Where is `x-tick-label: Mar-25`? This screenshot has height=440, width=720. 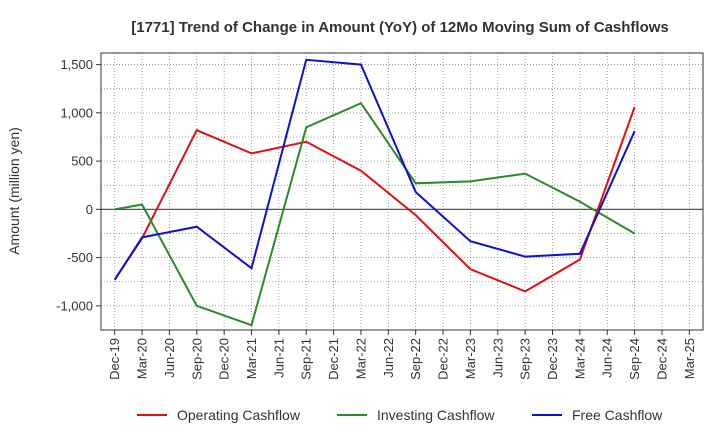
x-tick-label: Mar-25 is located at coordinates (689, 358).